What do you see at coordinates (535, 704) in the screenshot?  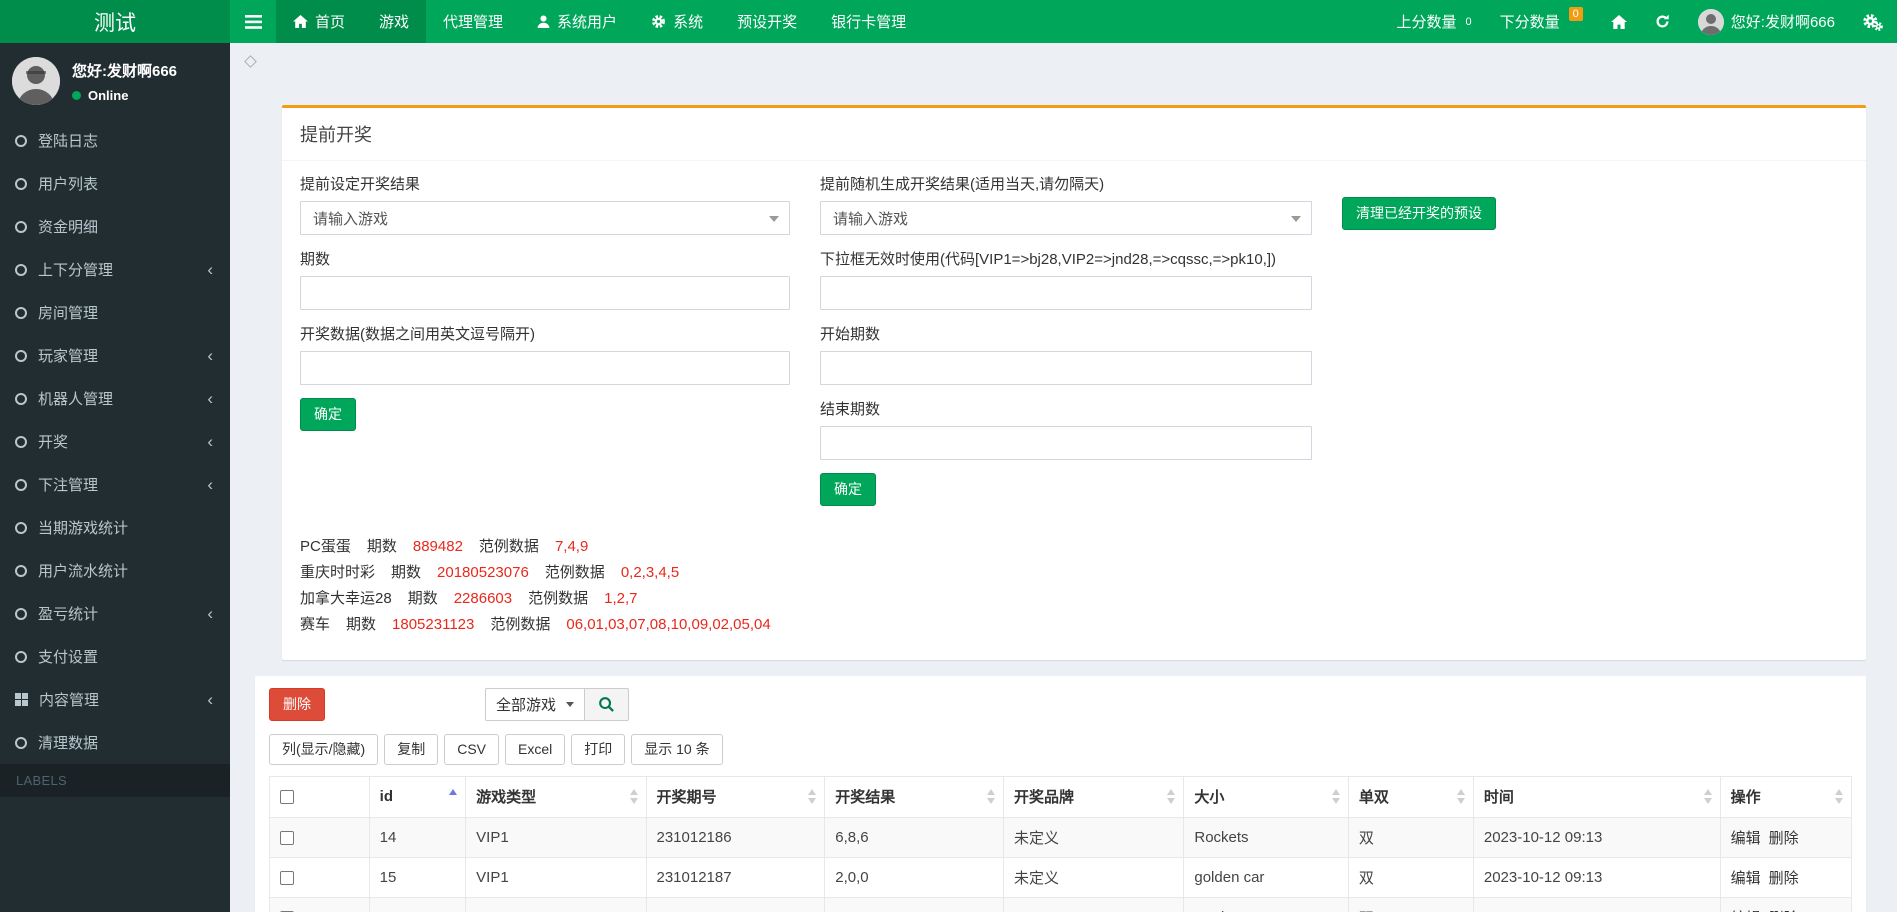 I see `game-filter-select: 全部游戏` at bounding box center [535, 704].